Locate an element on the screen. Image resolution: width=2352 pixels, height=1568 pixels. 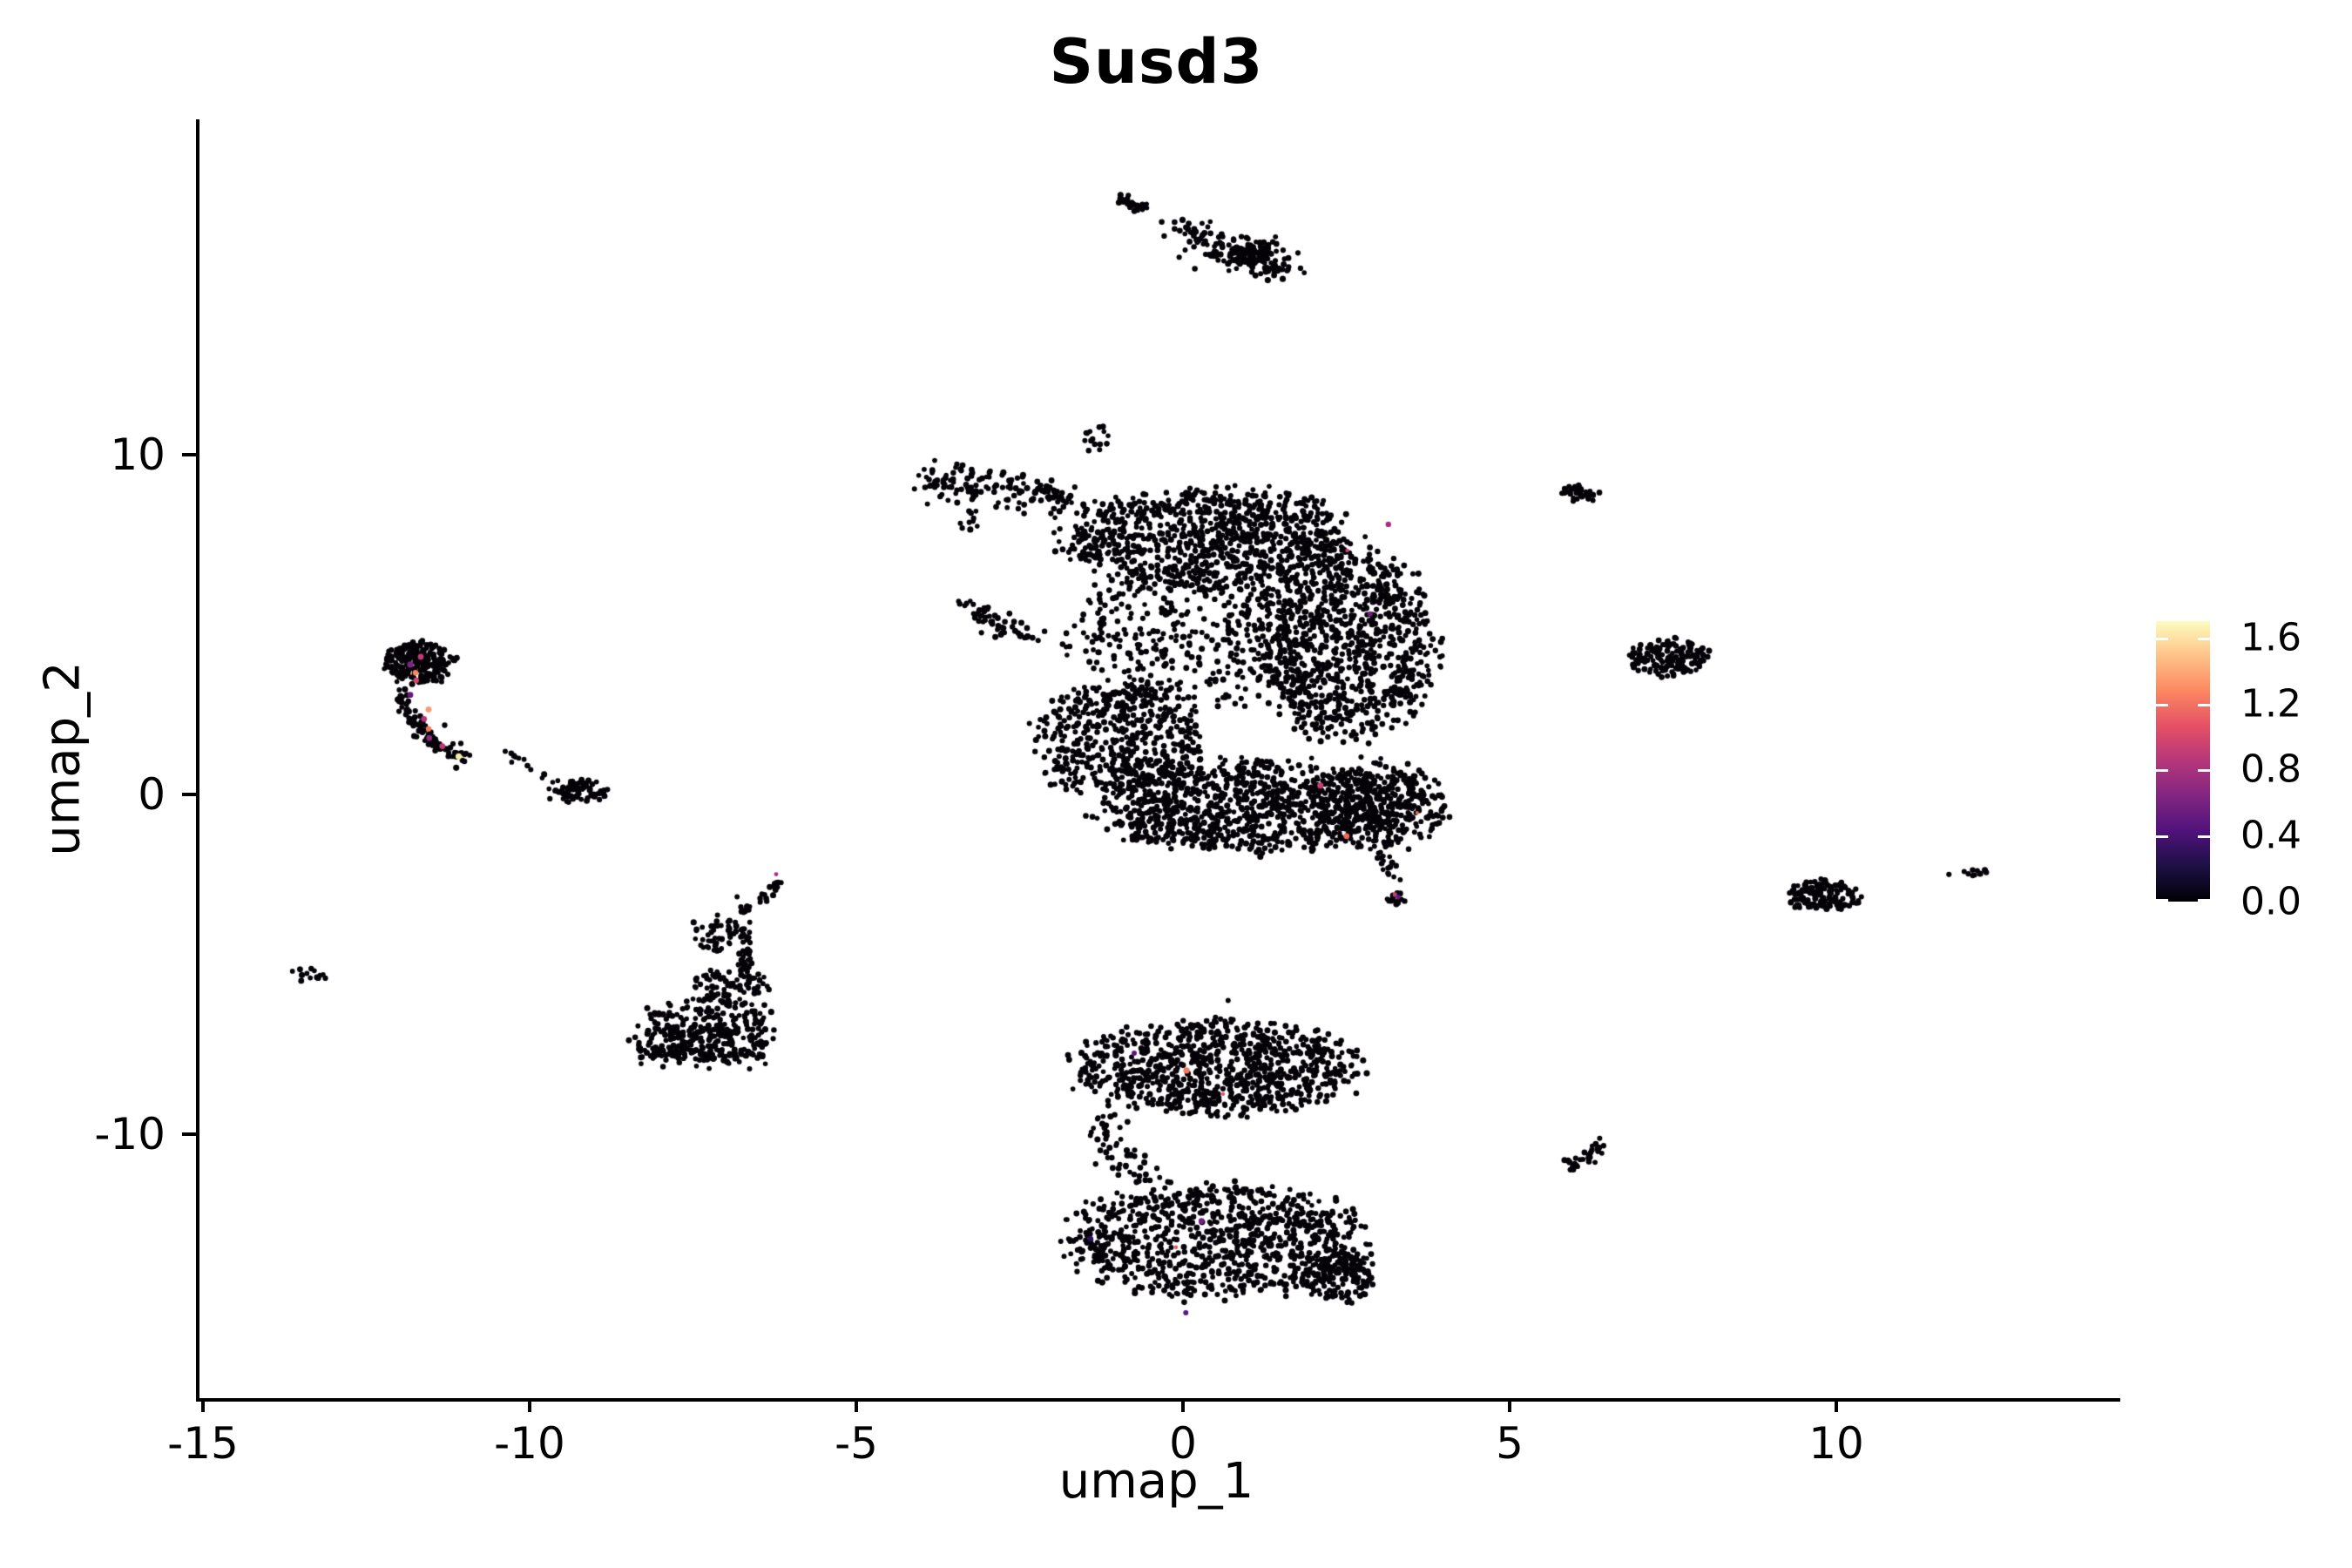
x-tick-label: 5 is located at coordinates (1510, 1443).